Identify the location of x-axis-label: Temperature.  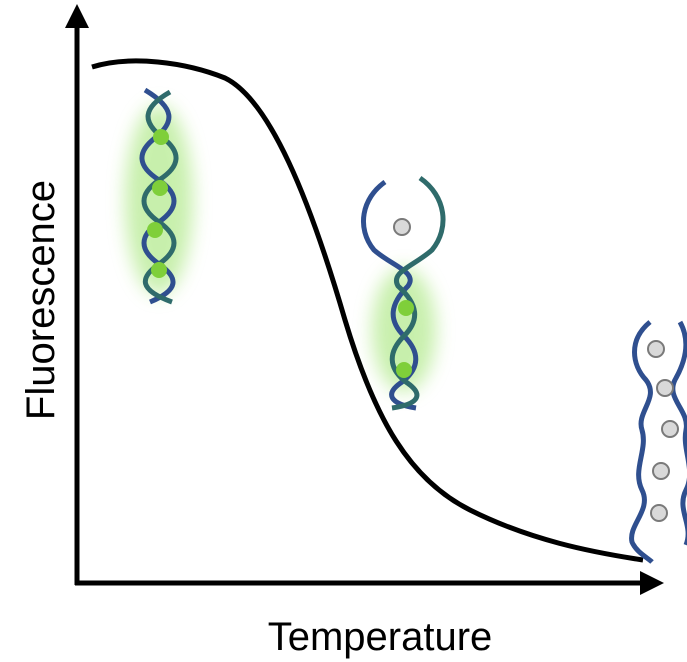
(380, 637).